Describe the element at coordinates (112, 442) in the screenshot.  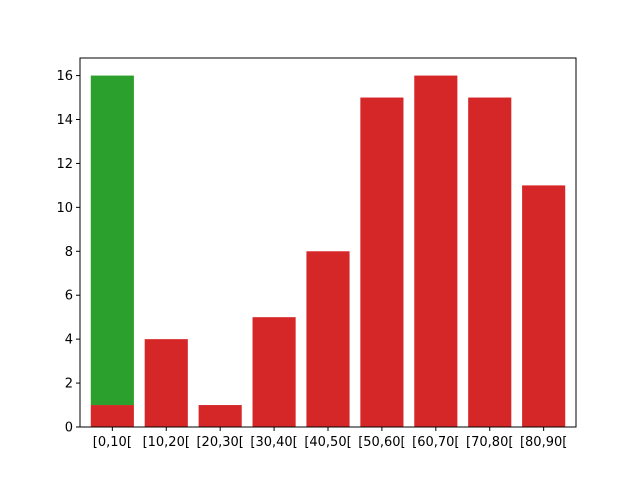
I see `x-tick-label: [0,10[` at that location.